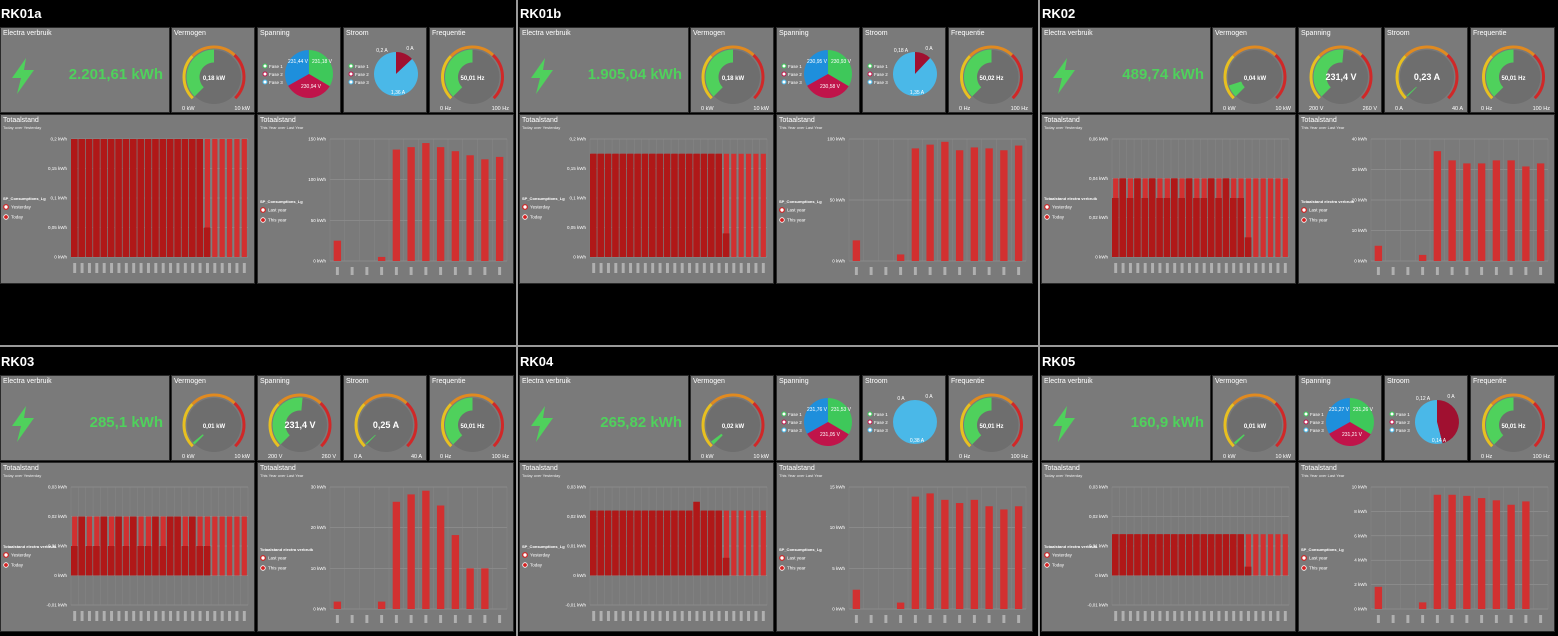 The image size is (1558, 636). What do you see at coordinates (317, 179) in the screenshot?
I see `y-tick-label: 100 kWh` at bounding box center [317, 179].